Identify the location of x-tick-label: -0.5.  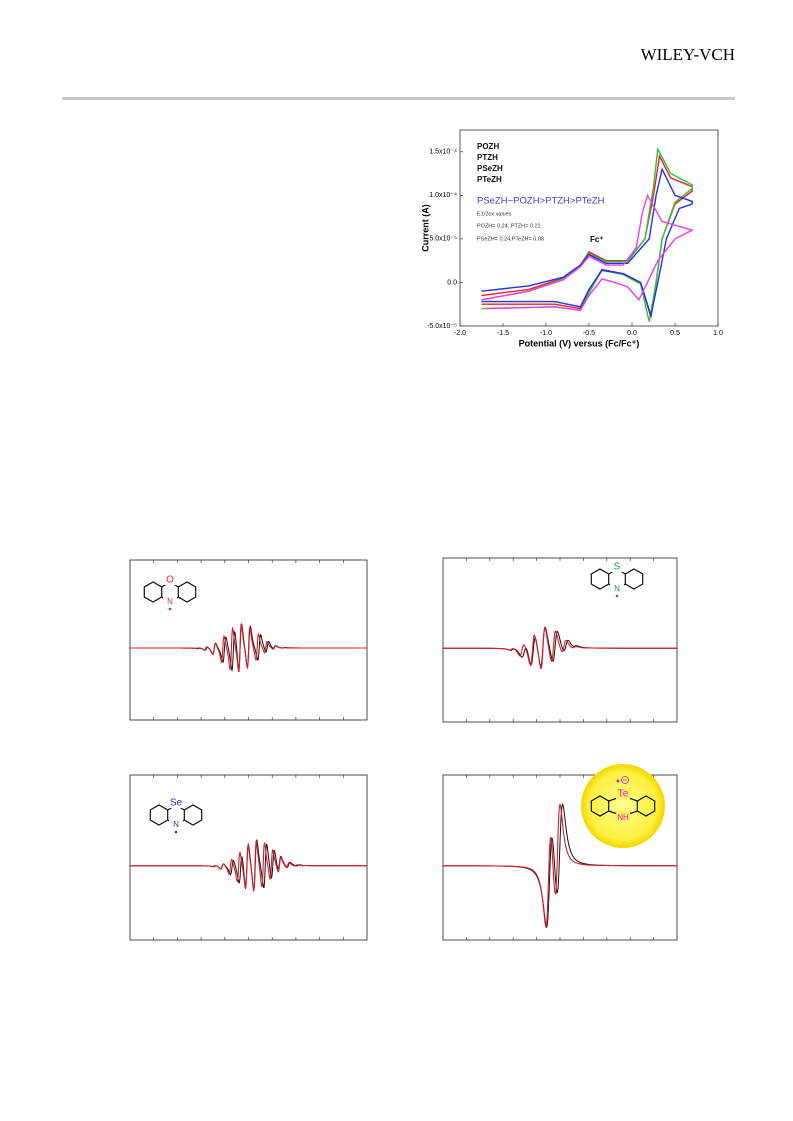
(589, 333).